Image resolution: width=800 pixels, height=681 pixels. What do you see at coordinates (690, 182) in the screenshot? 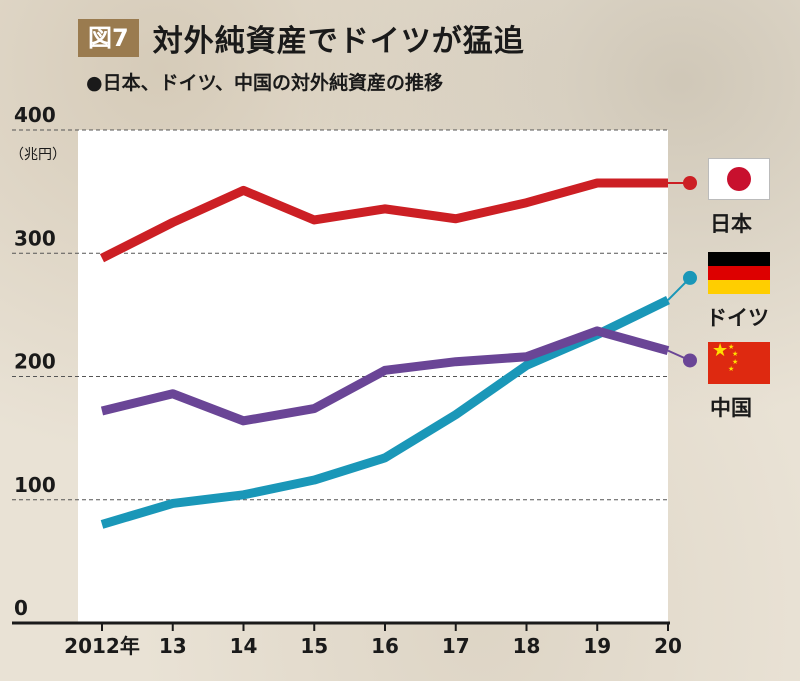
I see `end-marker-japan` at bounding box center [690, 182].